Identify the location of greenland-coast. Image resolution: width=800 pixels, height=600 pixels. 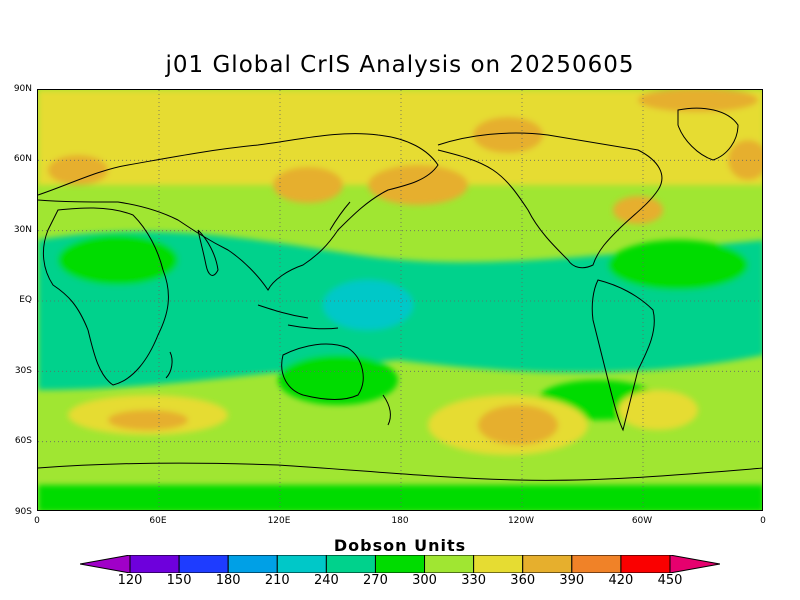
(708, 134).